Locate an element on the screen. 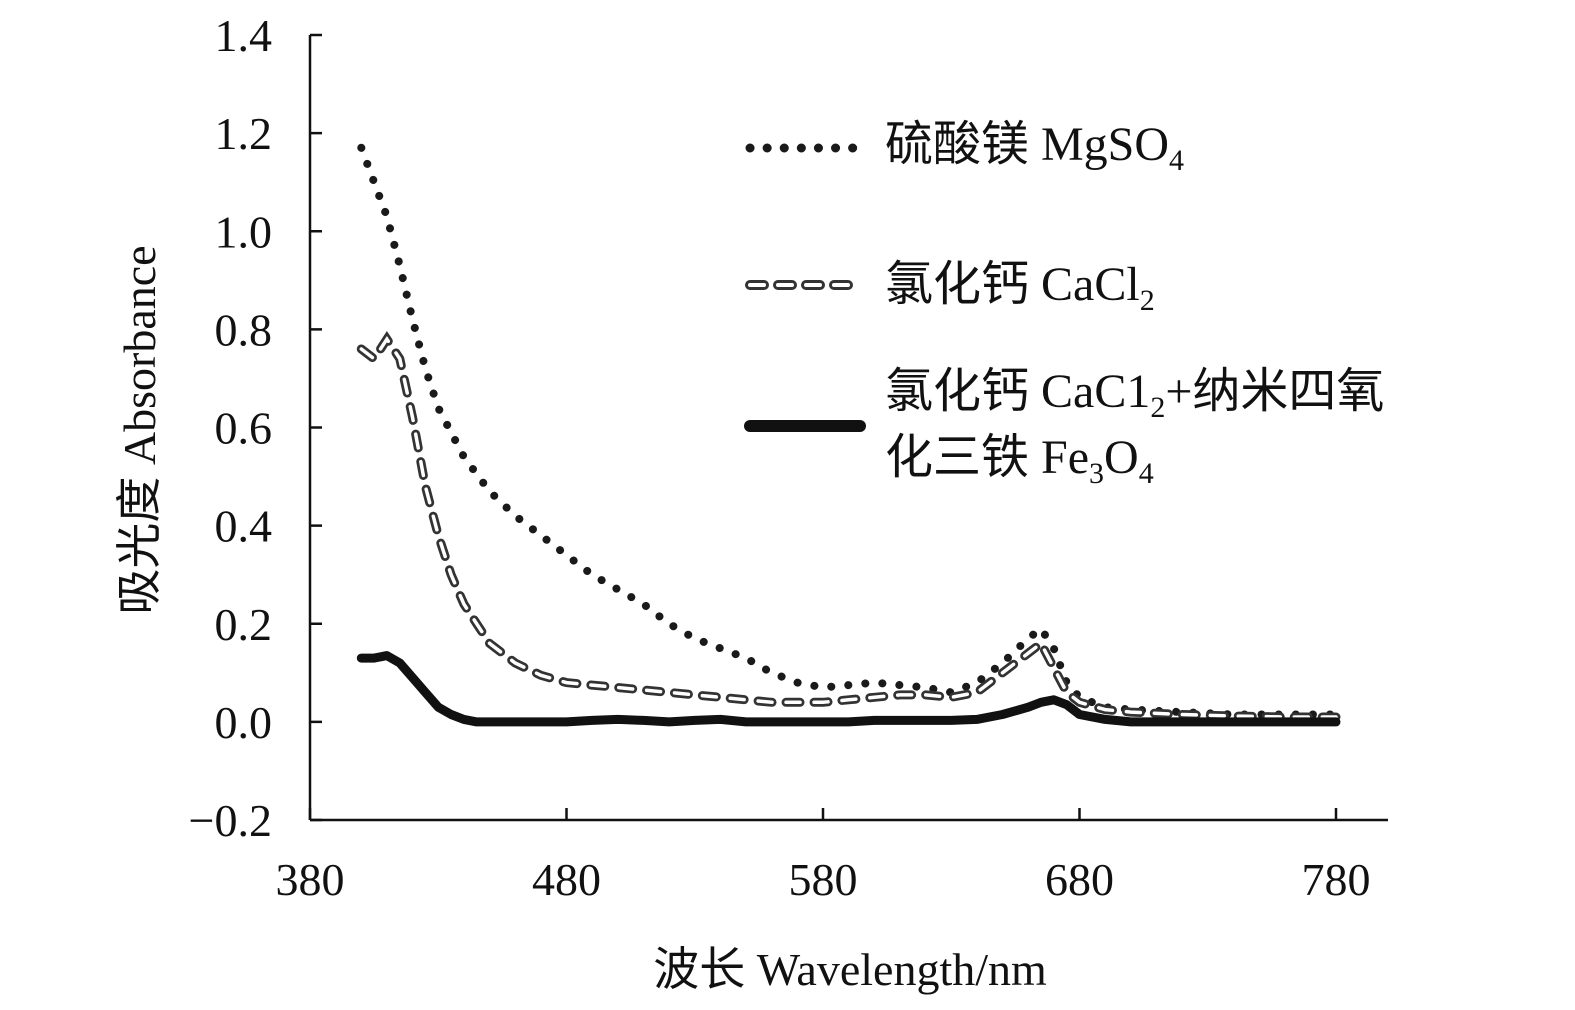 The height and width of the screenshot is (1010, 1575). legend-label-cacl2-fe3o4-line1: 氯化钙 CaC12+纳米四氧 is located at coordinates (1134, 394).